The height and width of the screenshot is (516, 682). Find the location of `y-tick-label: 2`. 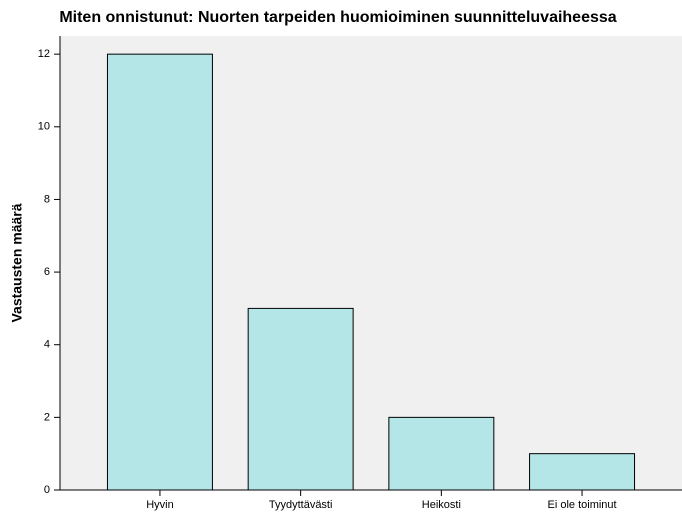

y-tick-label: 2 is located at coordinates (47, 417).